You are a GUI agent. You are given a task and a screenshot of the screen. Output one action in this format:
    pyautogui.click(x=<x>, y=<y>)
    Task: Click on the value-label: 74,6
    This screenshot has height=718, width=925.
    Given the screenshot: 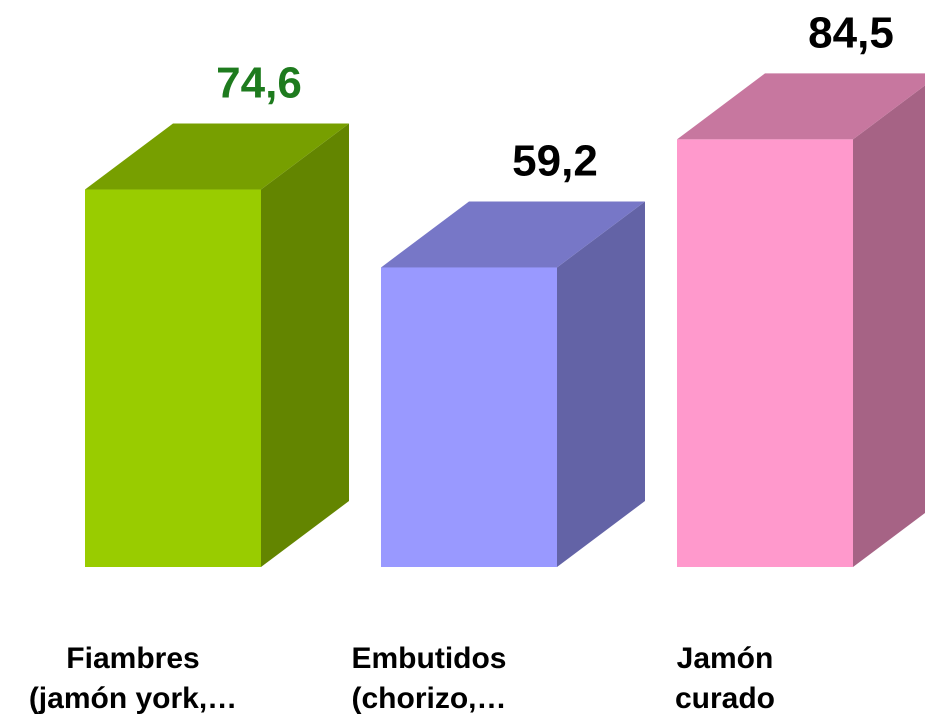 What is the action you would take?
    pyautogui.click(x=259, y=83)
    